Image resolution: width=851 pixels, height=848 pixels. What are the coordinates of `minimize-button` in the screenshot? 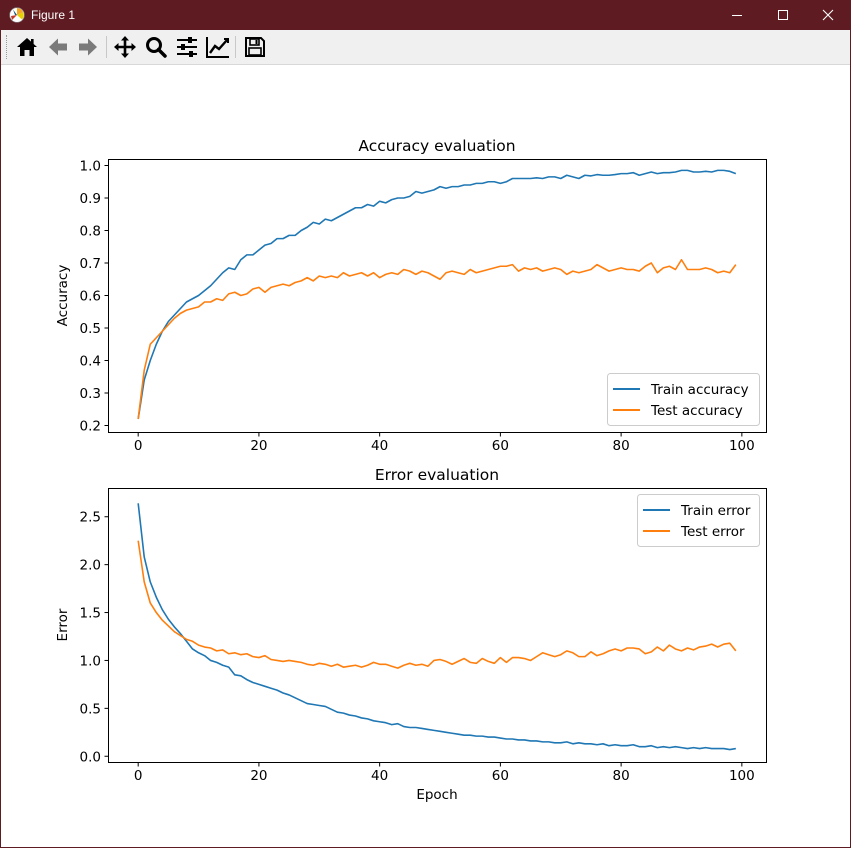 It's located at (737, 15).